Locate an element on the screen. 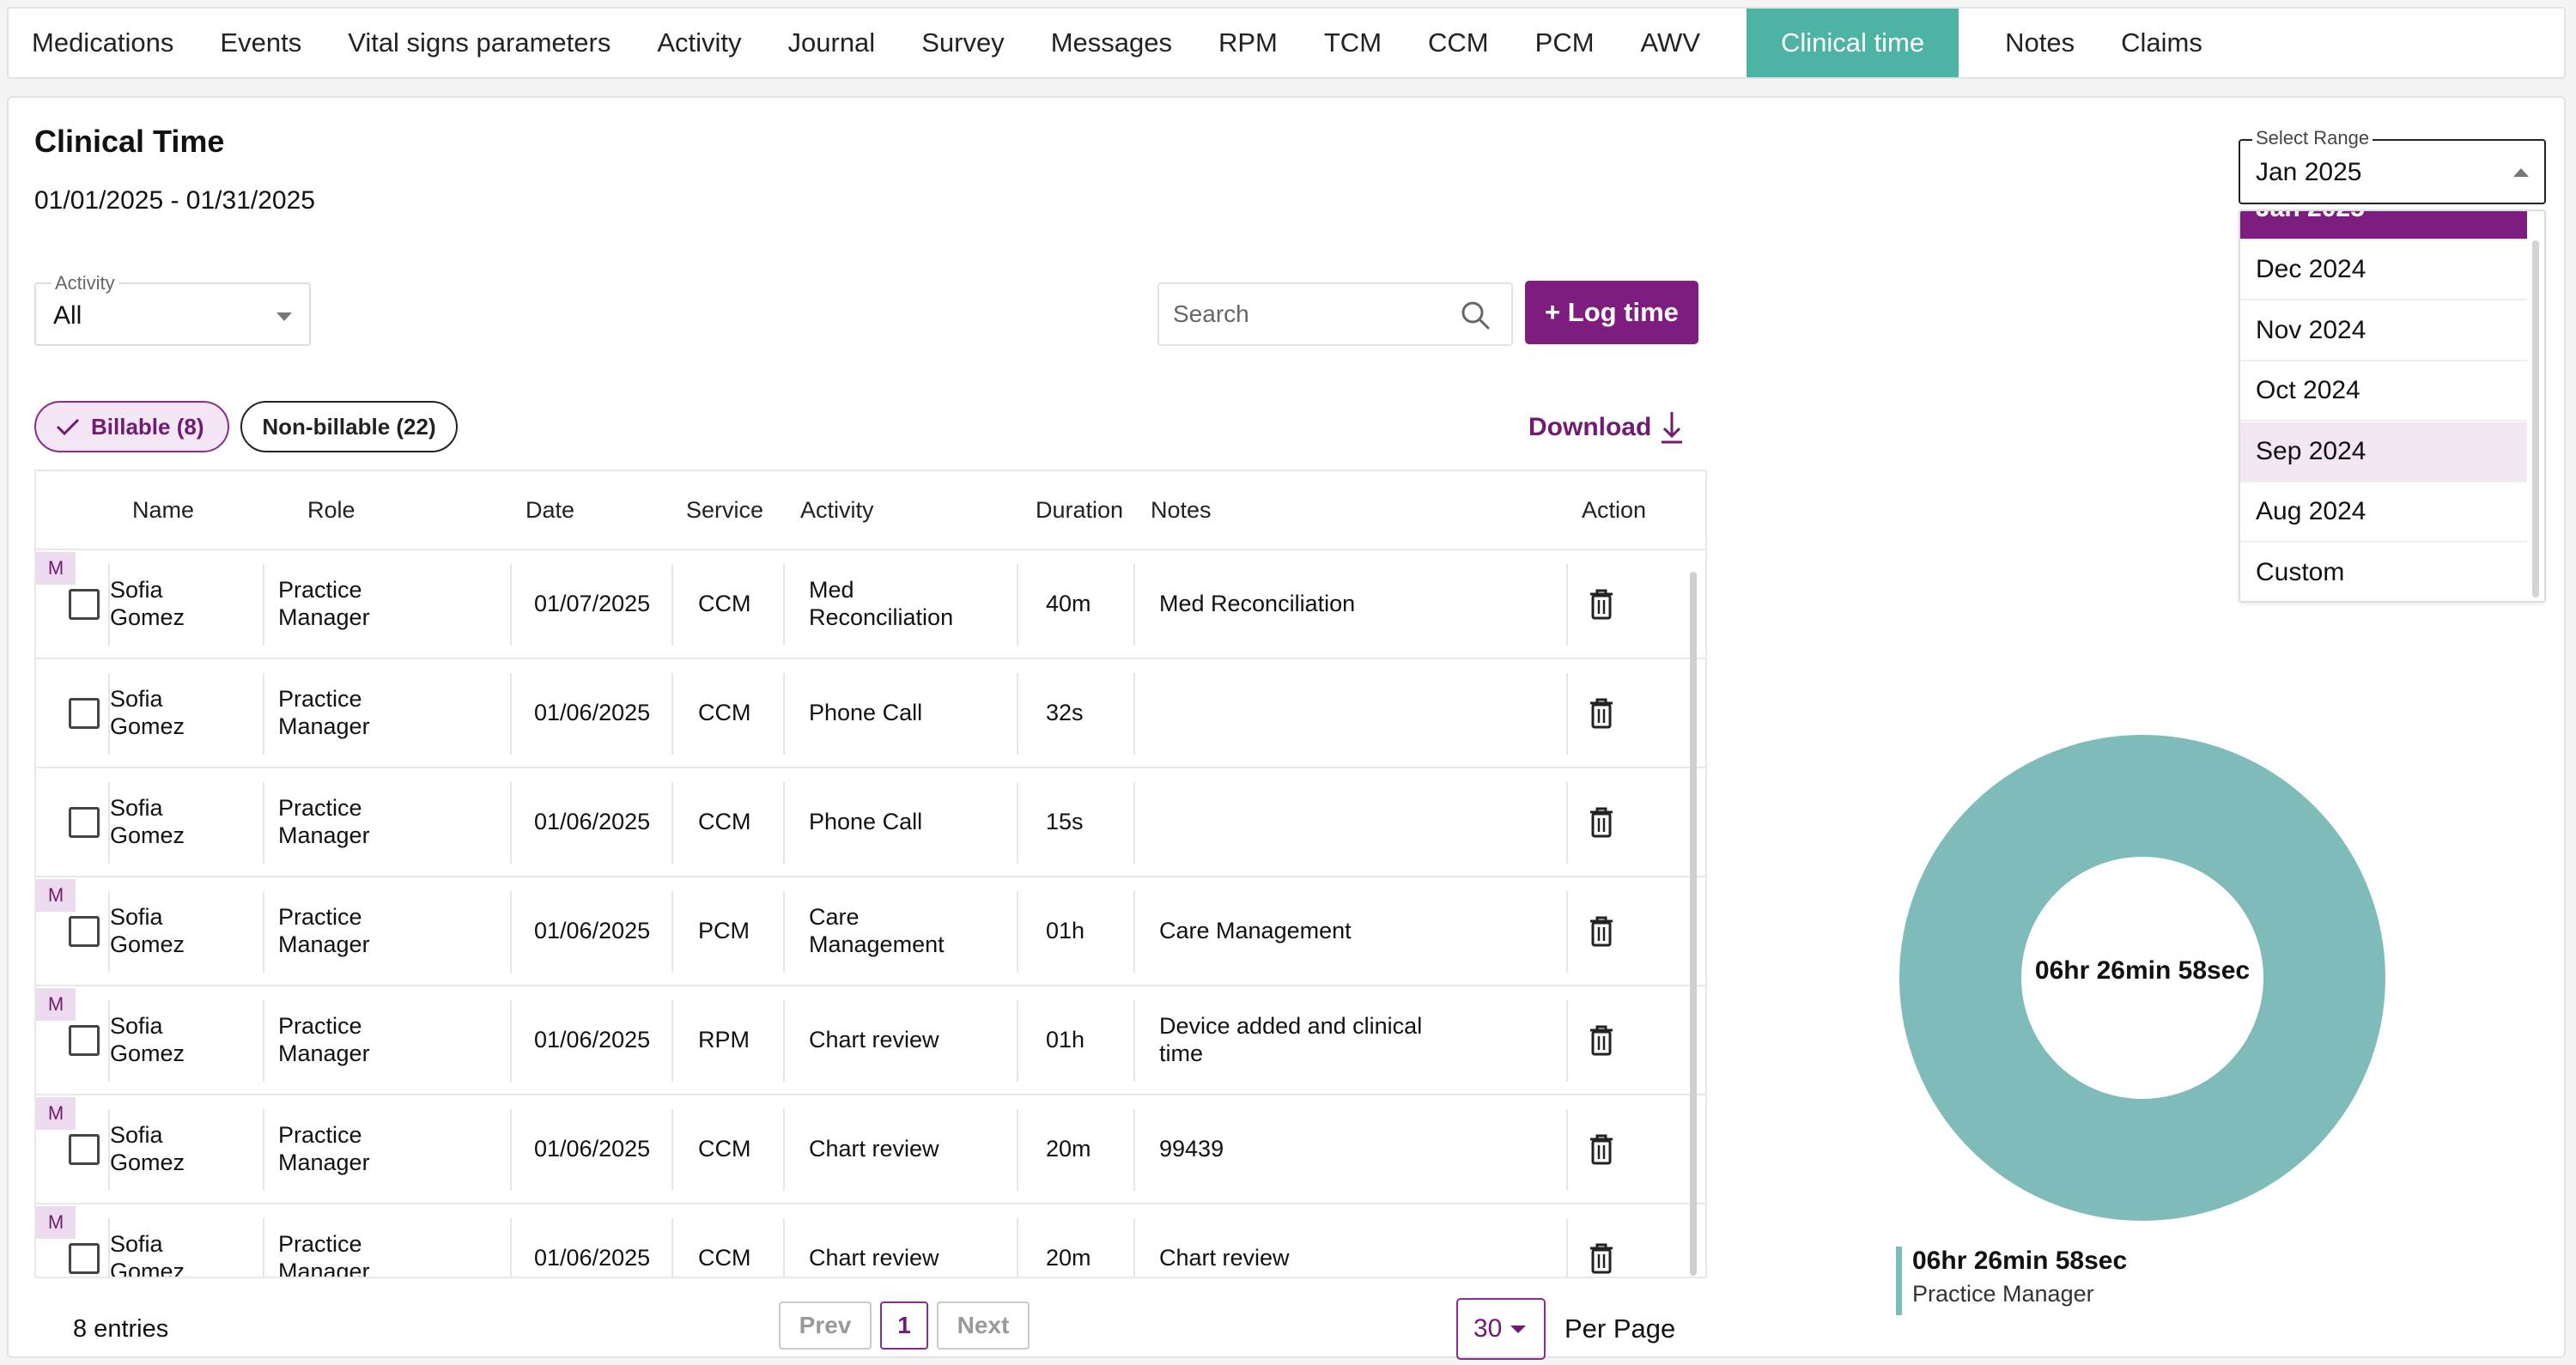  cell-notes-line: time is located at coordinates (1181, 1053).